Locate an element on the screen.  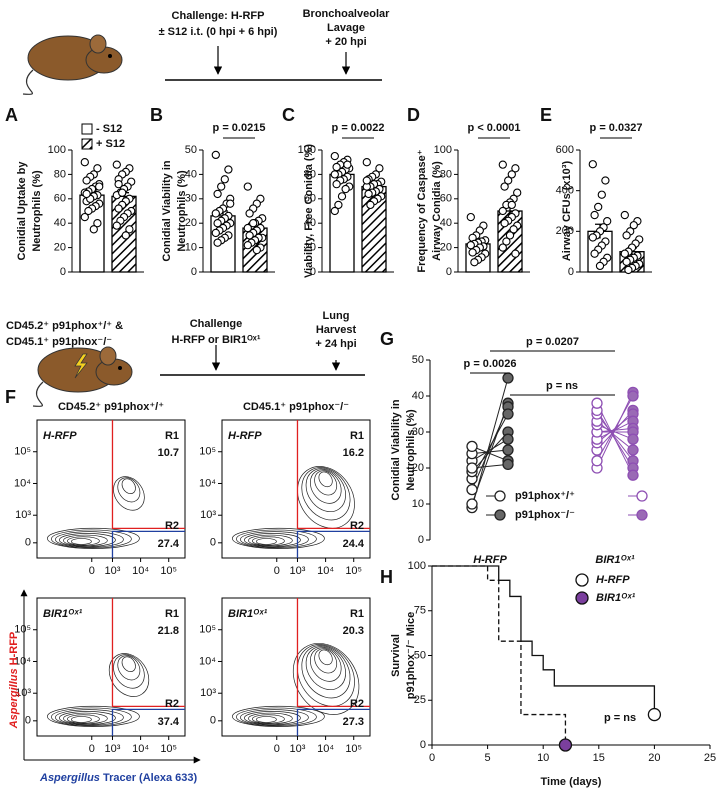
panel-letter: E is located at coordinates (546, 115).